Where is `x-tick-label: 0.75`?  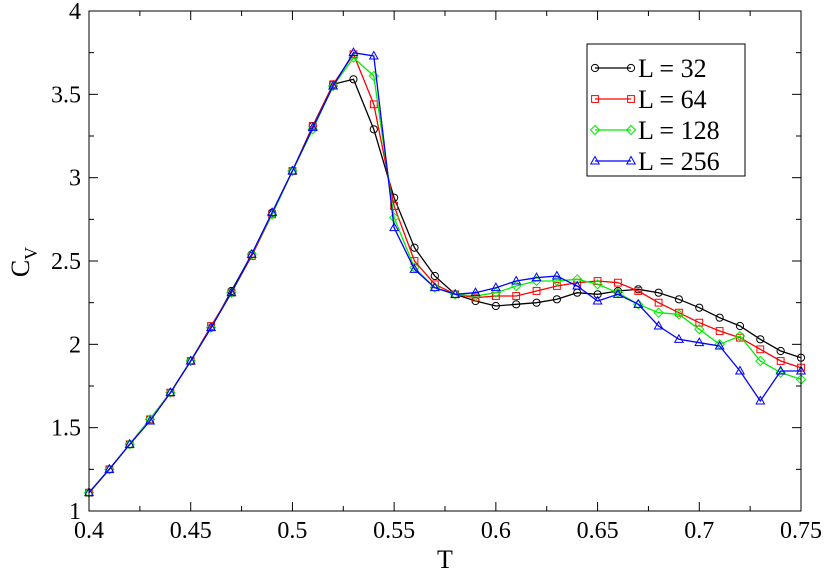
x-tick-label: 0.75 is located at coordinates (801, 531).